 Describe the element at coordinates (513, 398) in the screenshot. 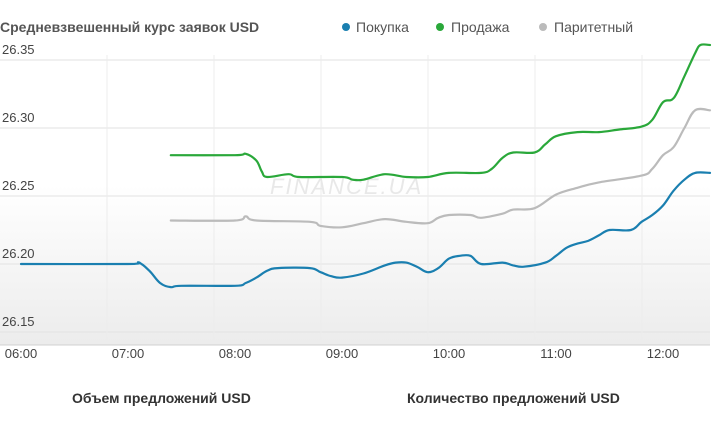

I see `count-caption: Количество предложений USD` at that location.